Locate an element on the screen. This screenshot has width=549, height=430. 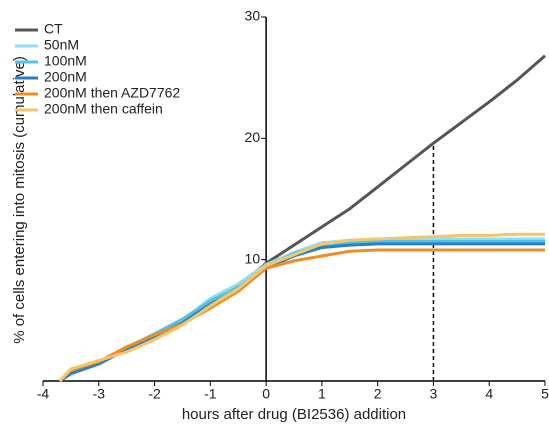
x-tick-label: -4 is located at coordinates (43, 394).